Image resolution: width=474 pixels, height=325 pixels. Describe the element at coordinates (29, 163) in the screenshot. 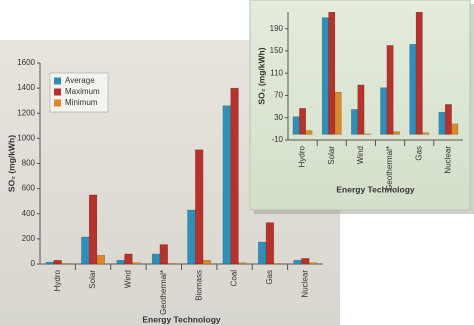

I see `y-tick-label: 800` at that location.